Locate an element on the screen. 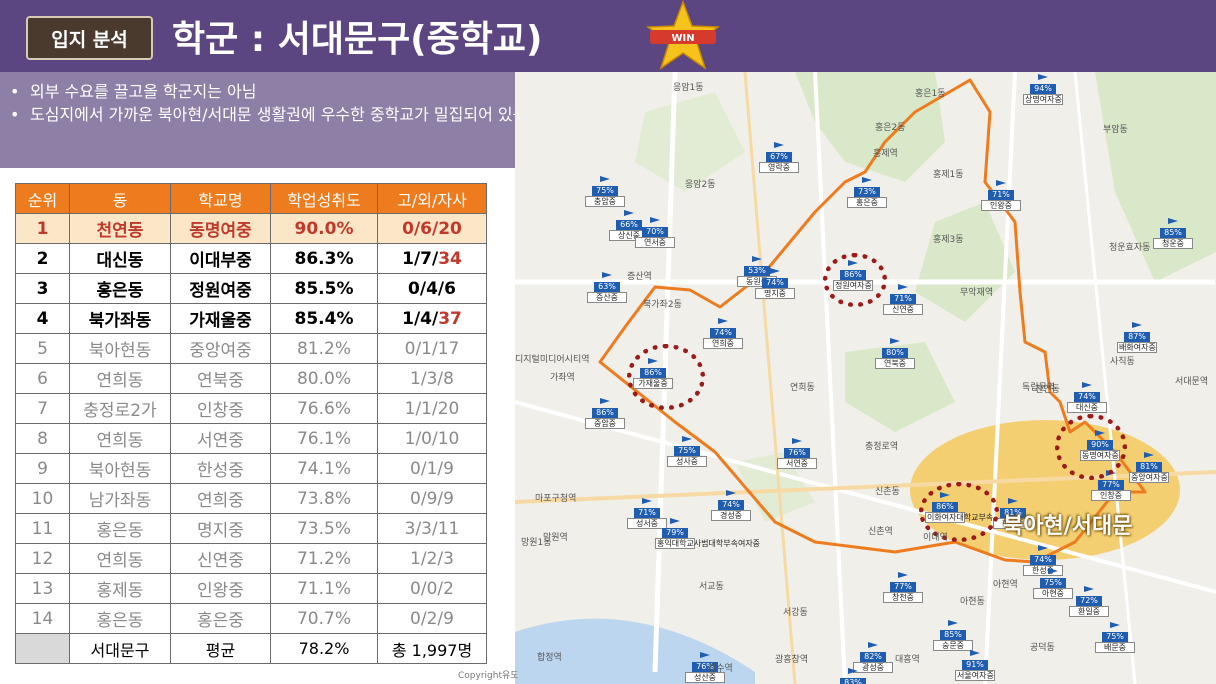 This screenshot has width=1216, height=684. map-place-label: 응암2동 is located at coordinates (700, 185).